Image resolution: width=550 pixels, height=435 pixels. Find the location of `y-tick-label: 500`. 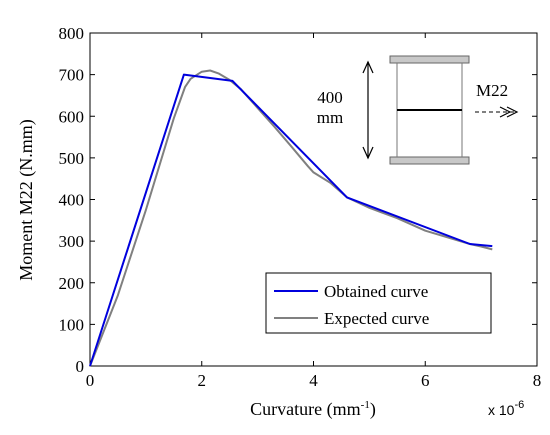

y-tick-label: 500 is located at coordinates (72, 158).